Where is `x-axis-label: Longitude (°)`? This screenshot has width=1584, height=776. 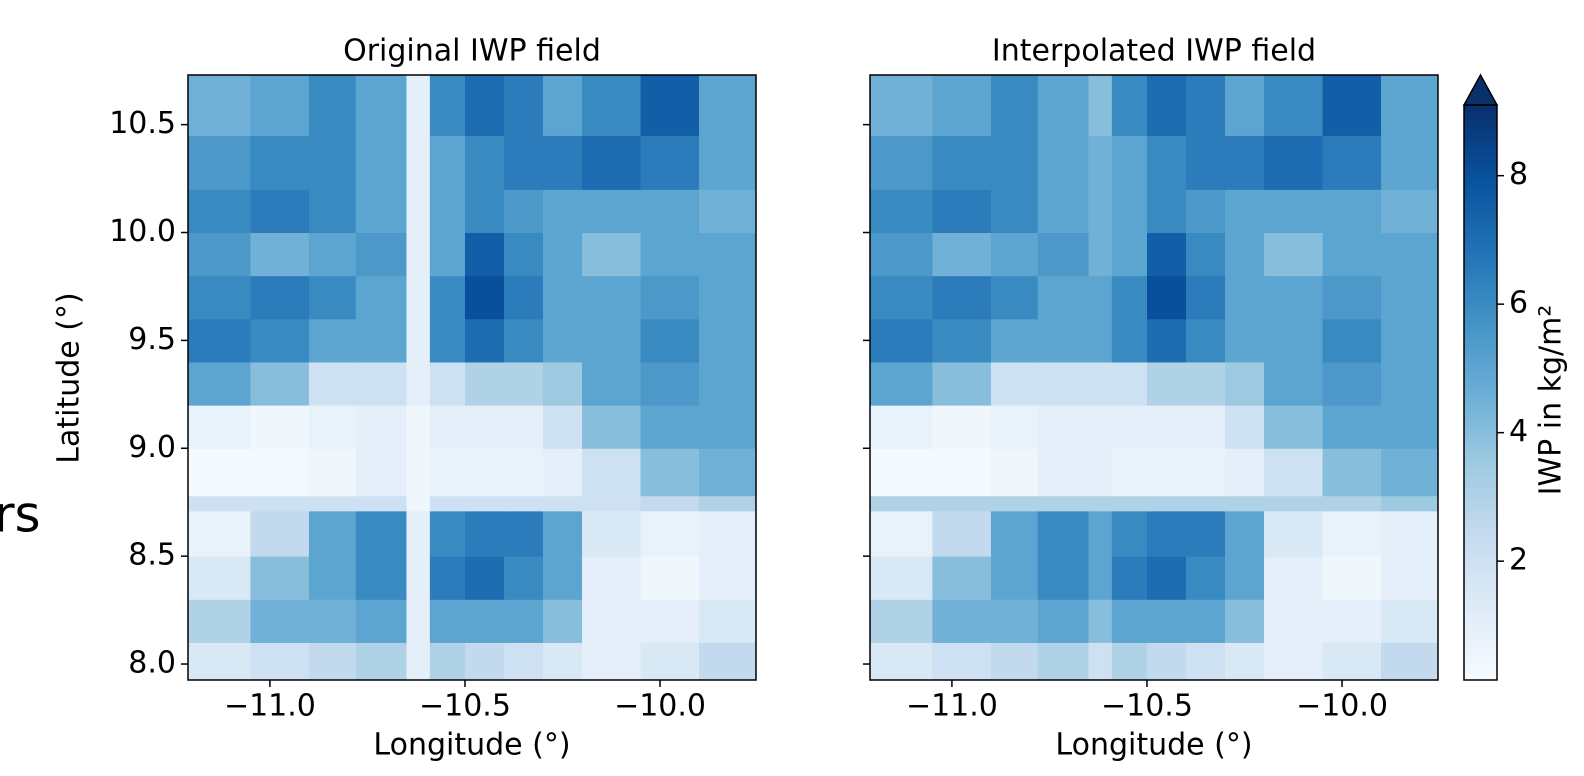
x-axis-label: Longitude (°) is located at coordinates (471, 745).